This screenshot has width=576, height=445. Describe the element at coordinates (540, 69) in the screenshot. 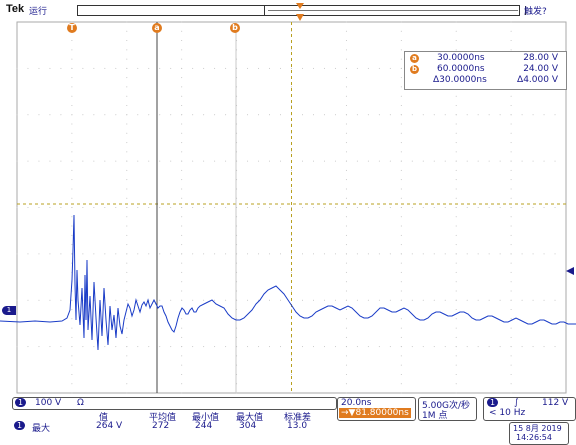

I see `cursor-b-value: 24.00 V` at that location.